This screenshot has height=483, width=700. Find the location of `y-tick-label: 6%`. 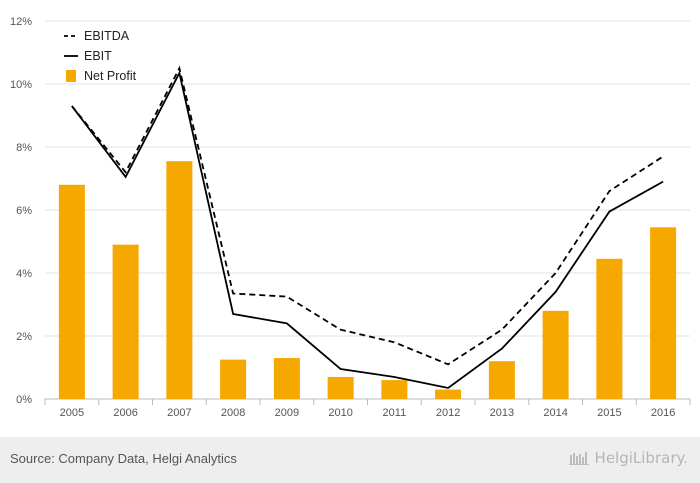

y-tick-label: 6% is located at coordinates (24, 211).